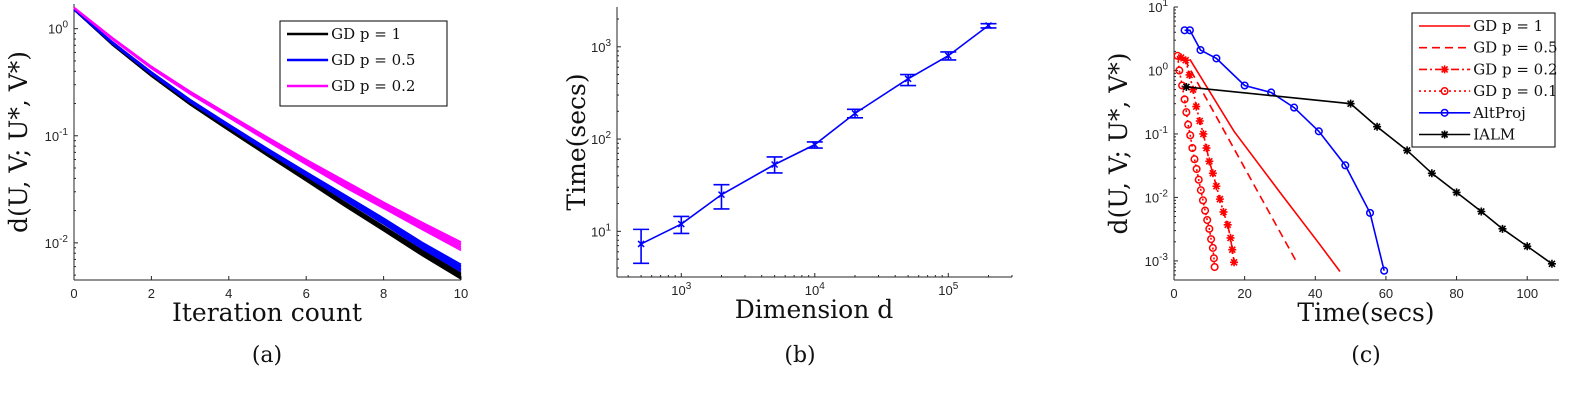 The height and width of the screenshot is (403, 1574). What do you see at coordinates (1527, 293) in the screenshot?
I see `x-tick-label: 100` at bounding box center [1527, 293].